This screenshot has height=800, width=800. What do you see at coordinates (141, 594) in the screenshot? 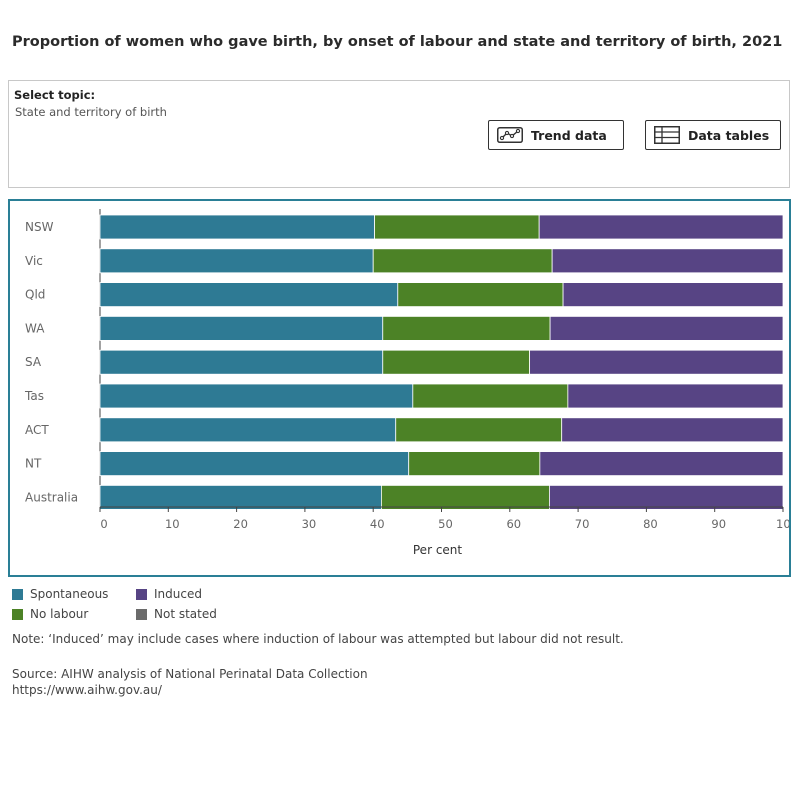
I see `legend-swatch-induced` at bounding box center [141, 594].